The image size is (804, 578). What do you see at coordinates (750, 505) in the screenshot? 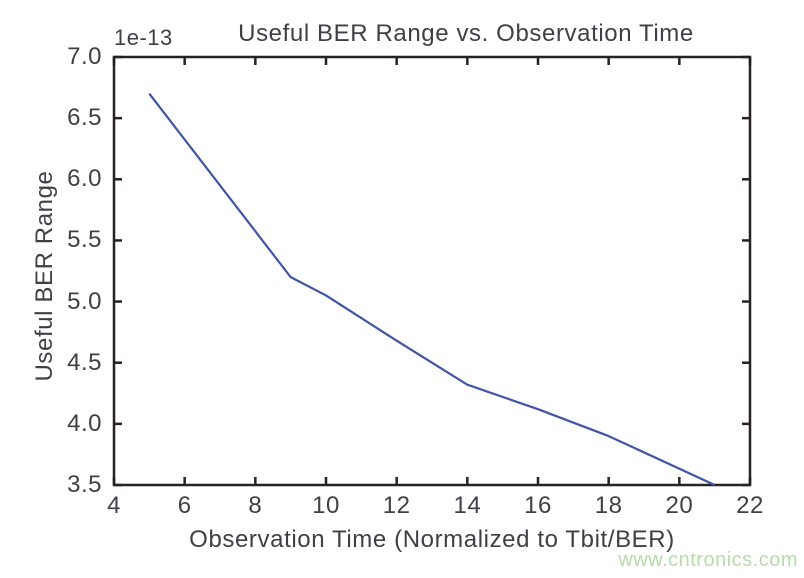
I see `x-tick-label: 22` at bounding box center [750, 505].